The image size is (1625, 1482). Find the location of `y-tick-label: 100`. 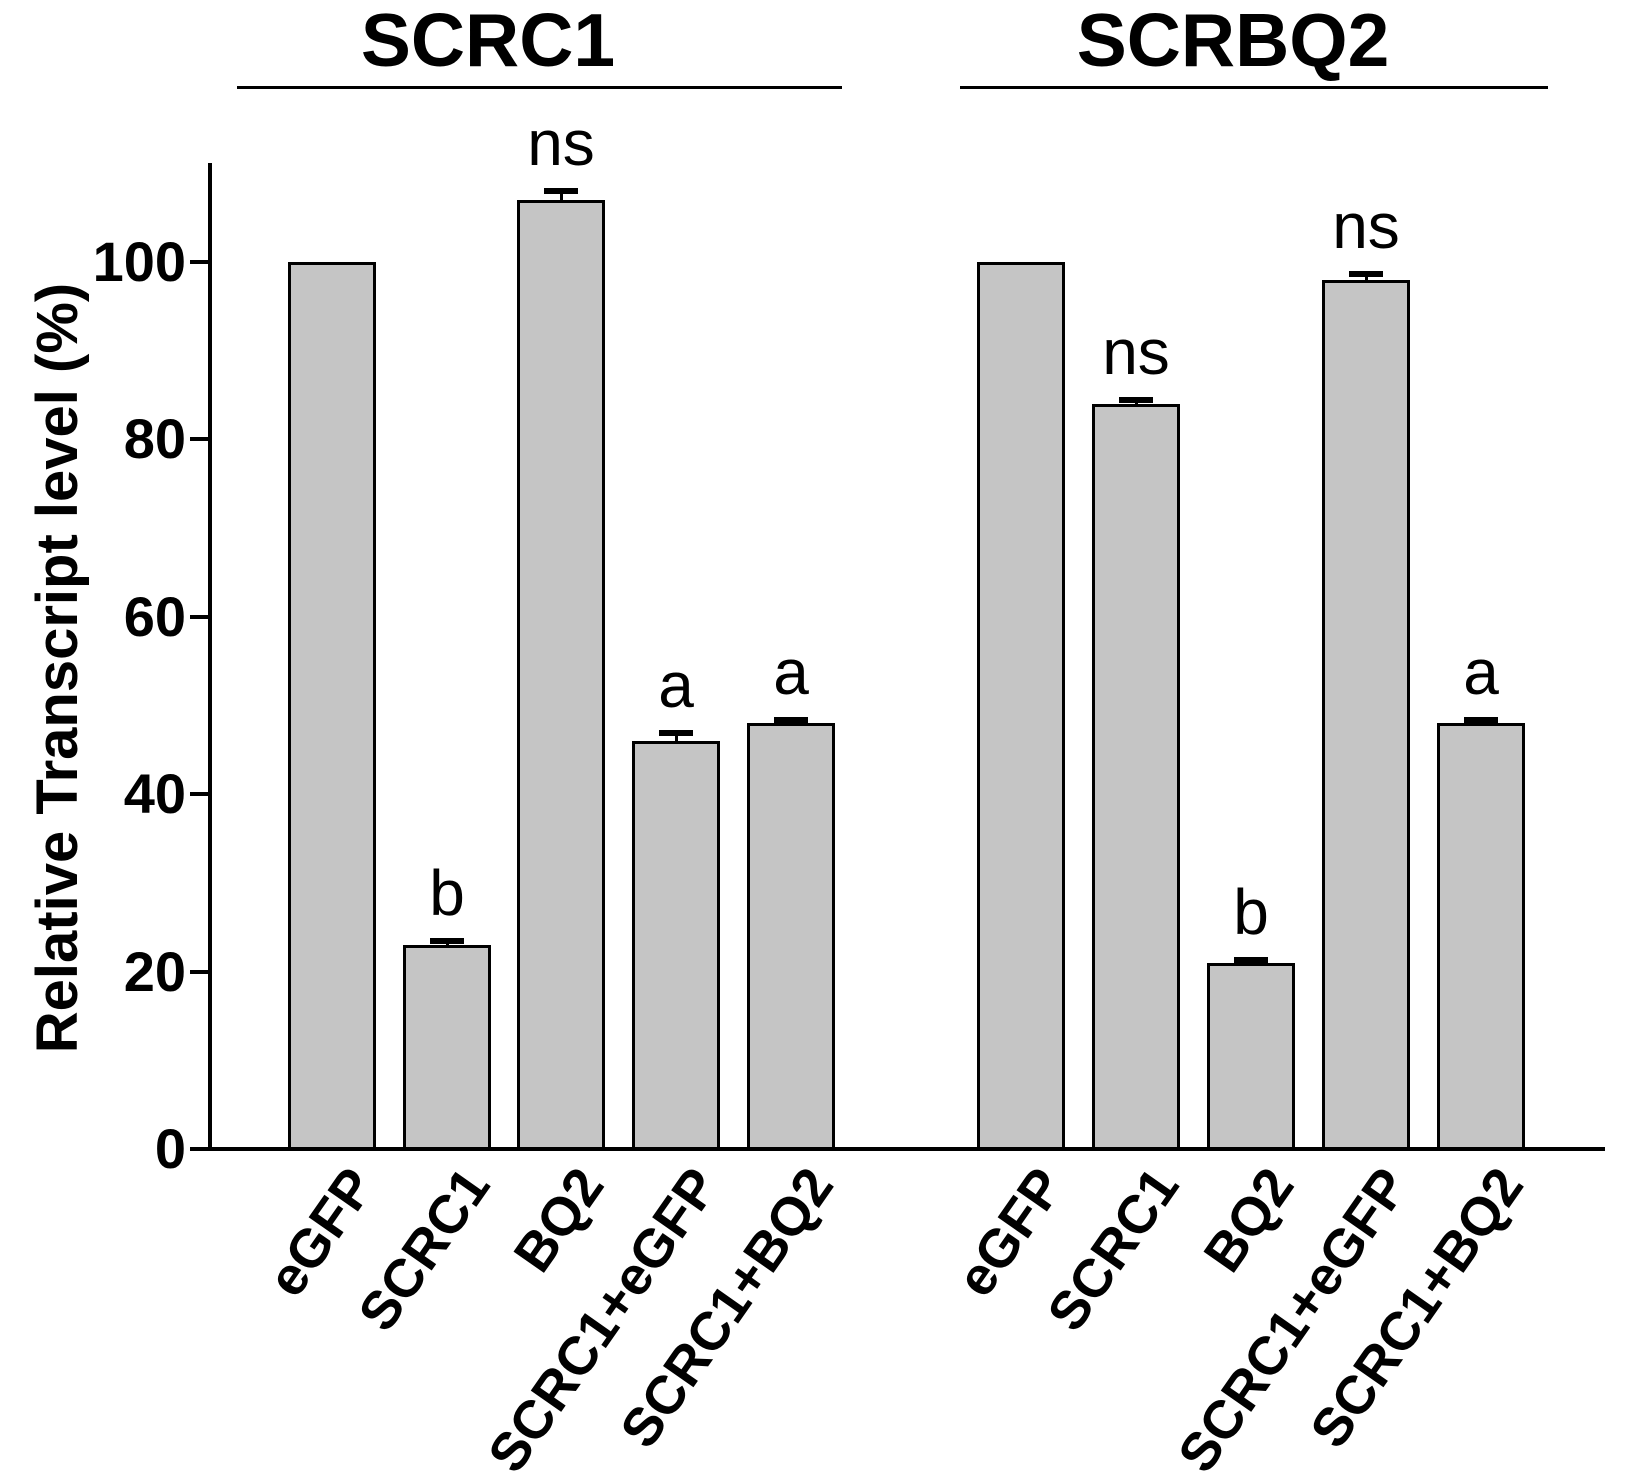

y-tick-label: 100 is located at coordinates (139, 261).